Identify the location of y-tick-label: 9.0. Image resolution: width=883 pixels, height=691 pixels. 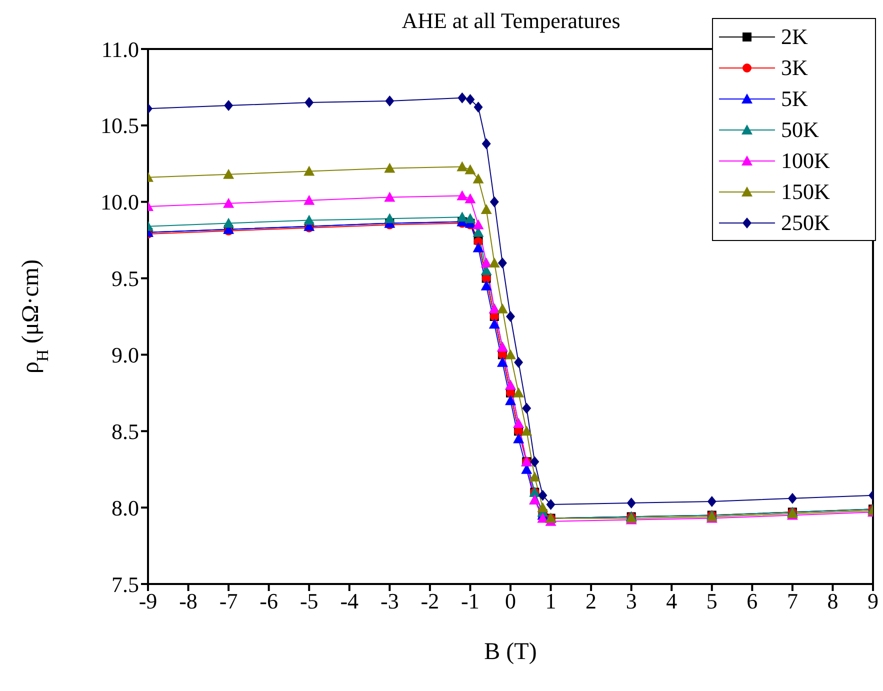
(125, 355).